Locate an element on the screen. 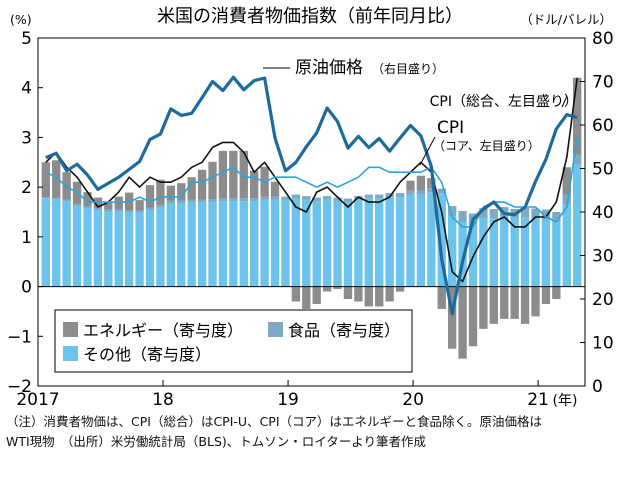 This screenshot has height=478, width=620. right-tick-label: 10 is located at coordinates (603, 344).